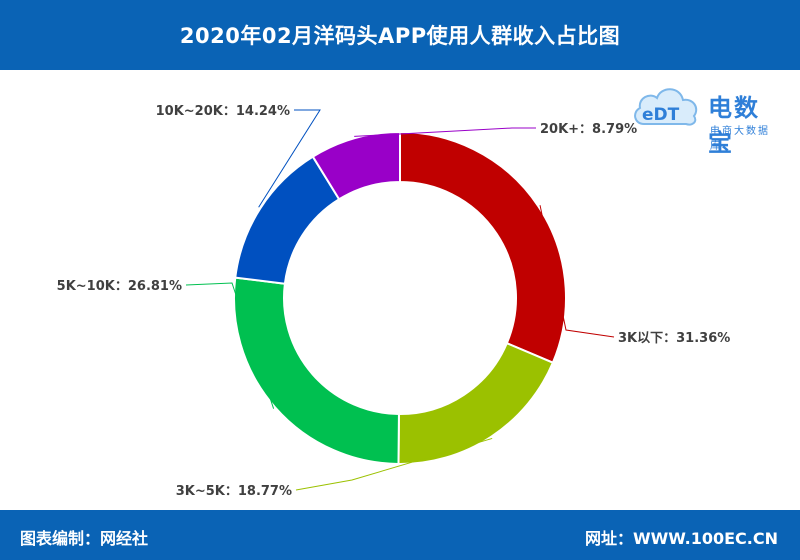 This screenshot has height=560, width=800. I want to click on cloud-logo-icon: eDT, so click(666, 107).